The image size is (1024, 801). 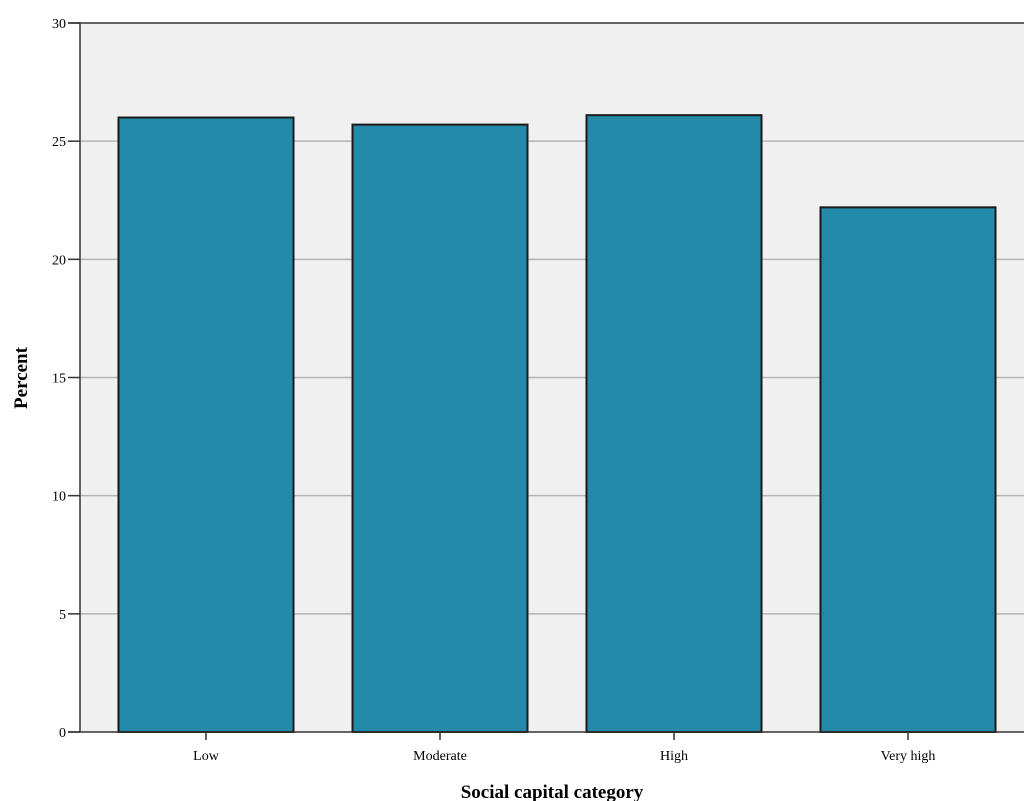 I want to click on y-tick-label: 20, so click(x=59, y=260).